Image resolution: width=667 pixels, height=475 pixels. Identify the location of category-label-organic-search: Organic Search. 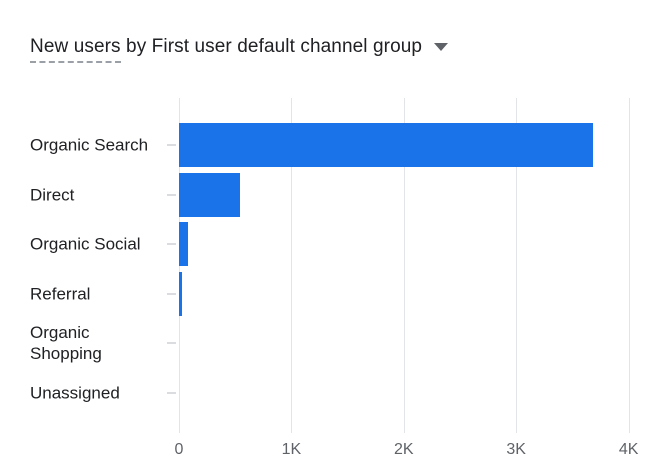
(89, 145).